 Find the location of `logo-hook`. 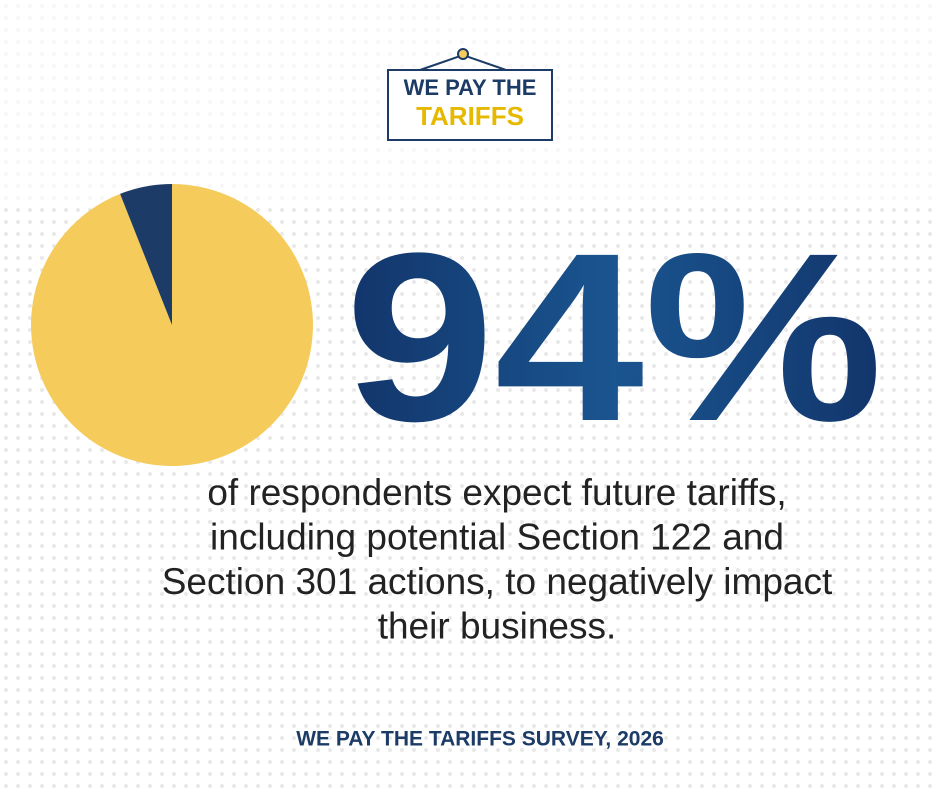

logo-hook is located at coordinates (463, 54).